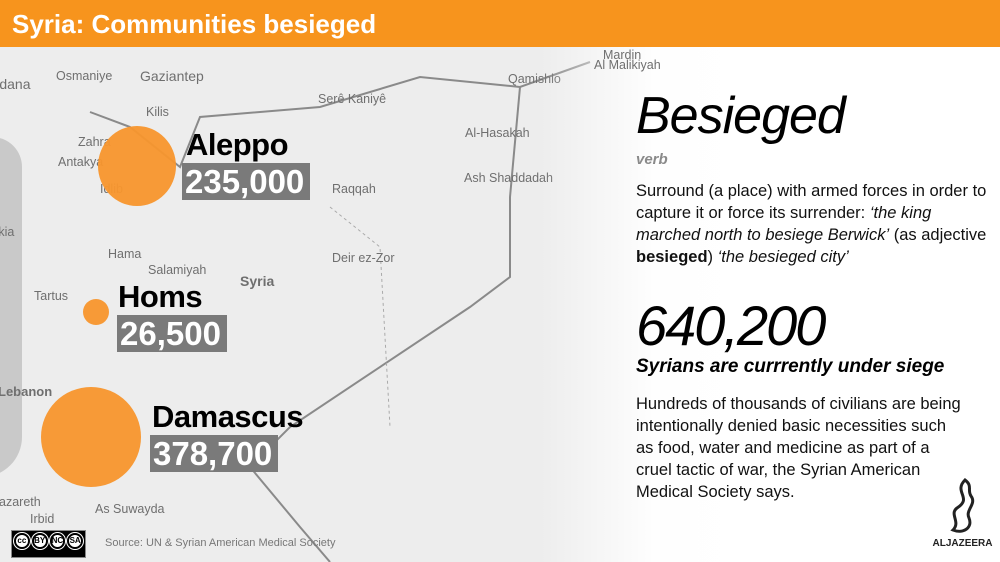 The height and width of the screenshot is (562, 1000). I want to click on map-label: Adana, so click(15, 84).